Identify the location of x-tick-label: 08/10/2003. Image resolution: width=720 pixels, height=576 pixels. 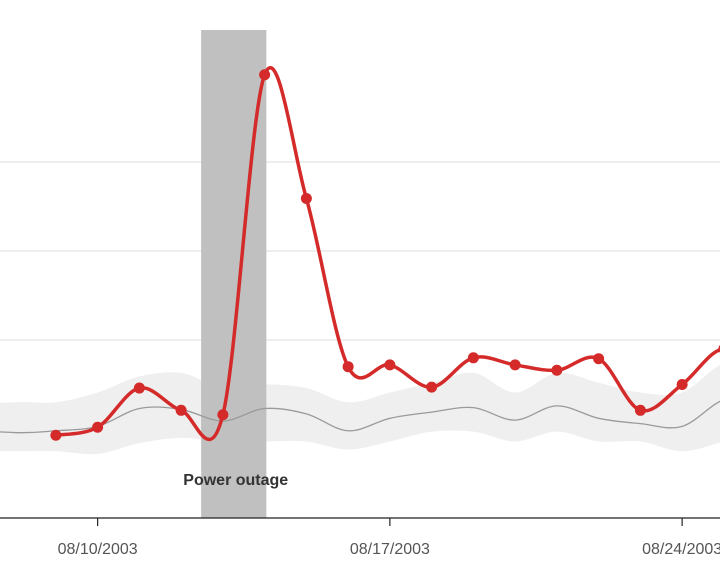
(98, 549).